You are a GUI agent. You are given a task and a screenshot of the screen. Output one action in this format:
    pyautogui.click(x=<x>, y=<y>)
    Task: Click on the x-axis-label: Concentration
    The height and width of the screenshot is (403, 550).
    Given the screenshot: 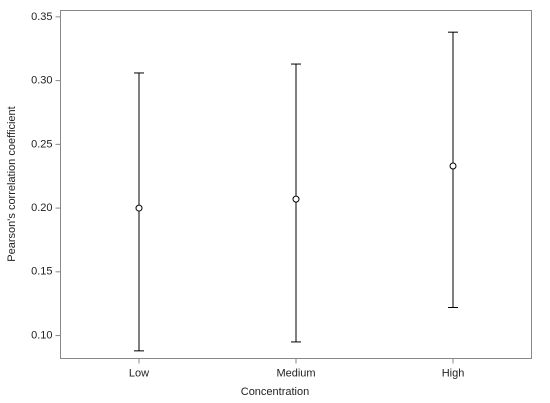 What is the action you would take?
    pyautogui.click(x=275, y=392)
    